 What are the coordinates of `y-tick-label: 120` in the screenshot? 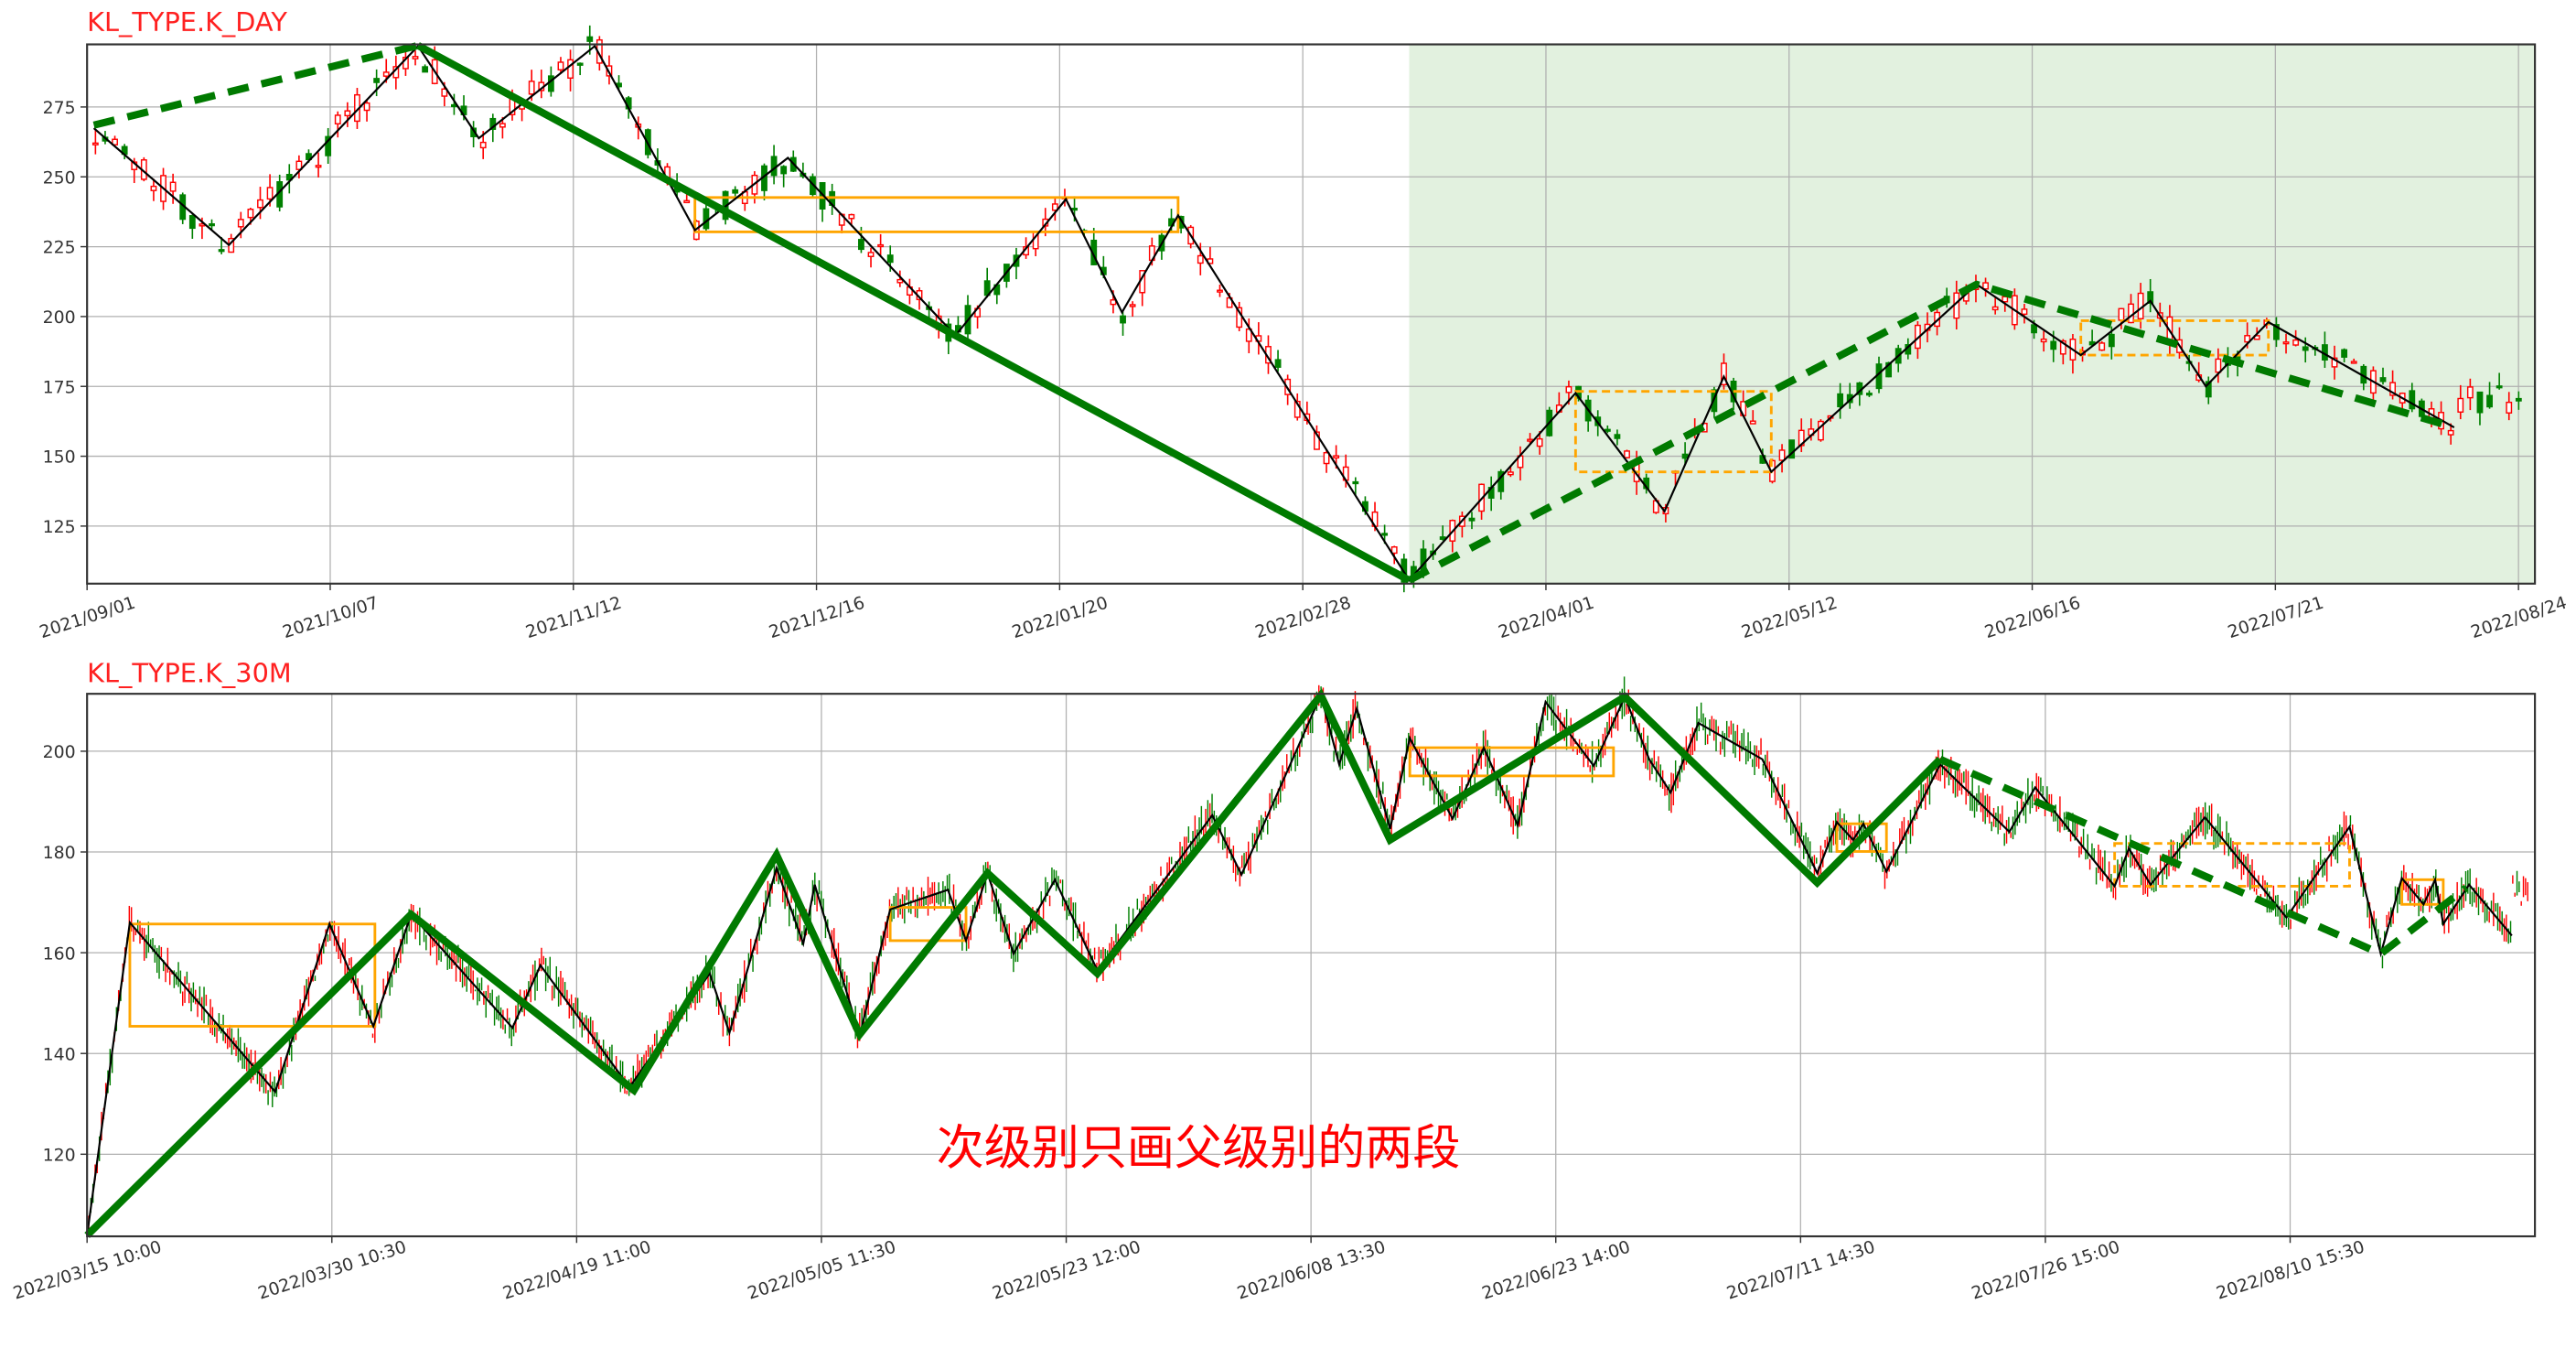 It's located at (59, 1156).